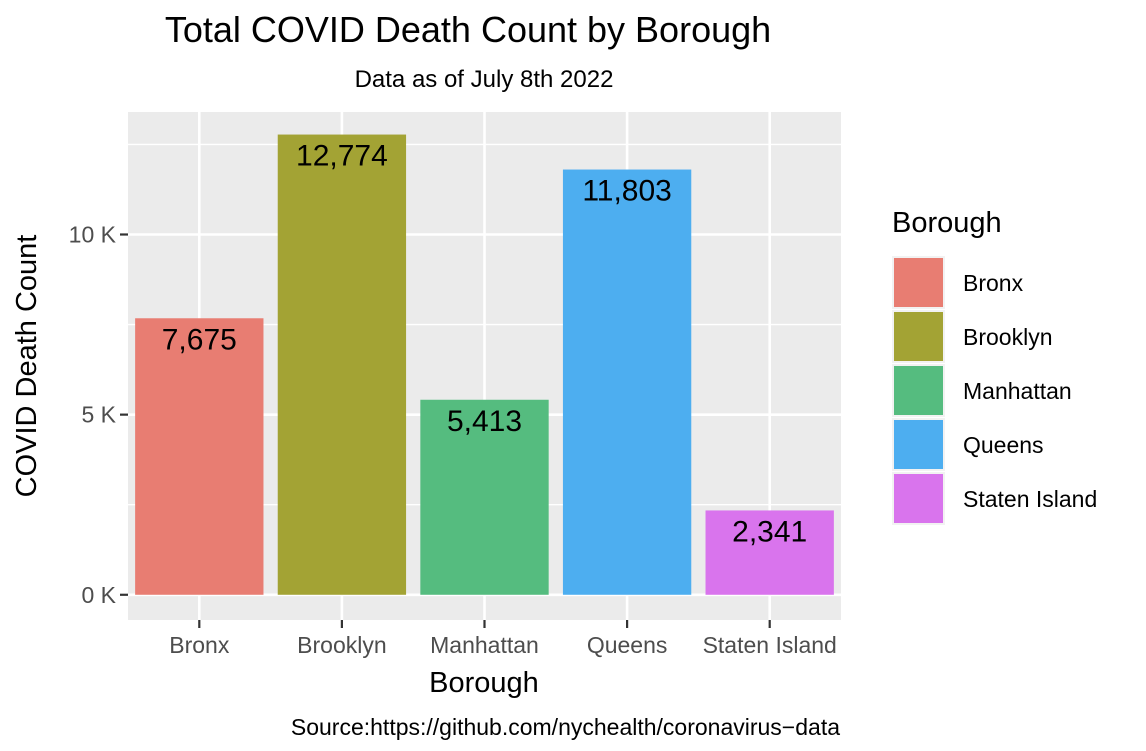 This screenshot has width=1146, height=751. Describe the element at coordinates (199, 456) in the screenshot. I see `bar-bronx` at that location.